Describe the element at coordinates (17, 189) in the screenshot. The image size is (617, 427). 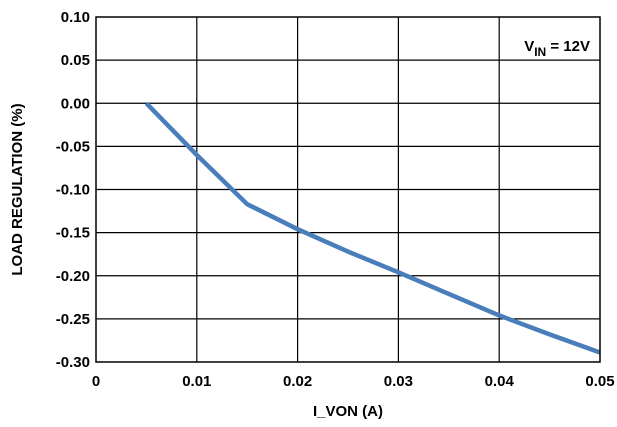
I see `y-axis-title: LOAD REGULATION (%)` at that location.